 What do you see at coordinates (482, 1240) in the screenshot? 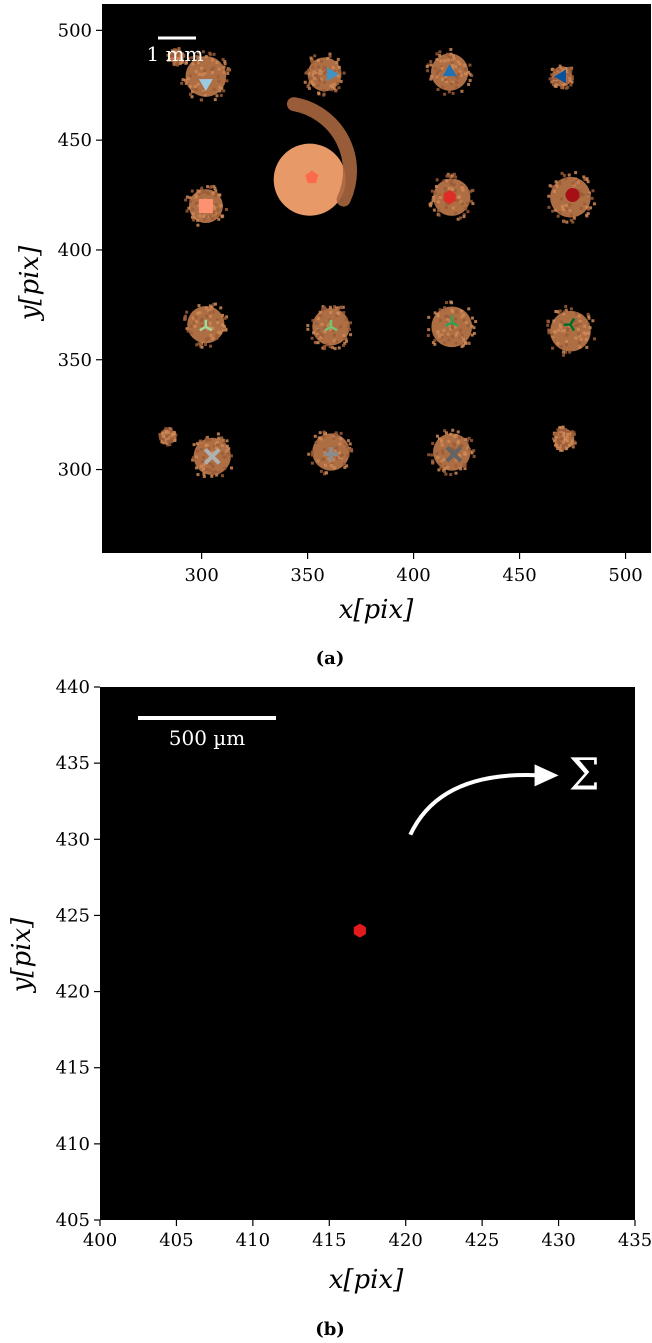
I see `b-xtick-label-425: 425` at bounding box center [482, 1240].